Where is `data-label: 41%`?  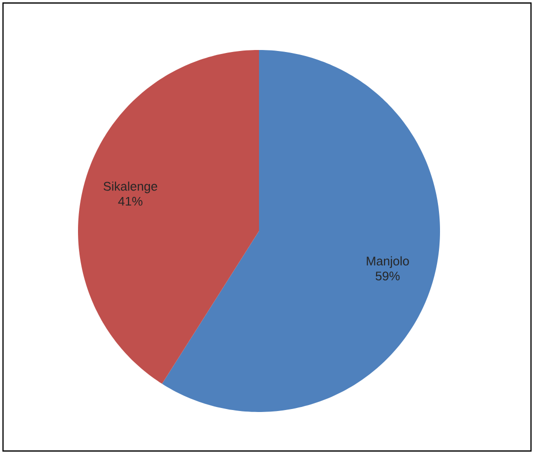
data-label: 41% is located at coordinates (130, 201).